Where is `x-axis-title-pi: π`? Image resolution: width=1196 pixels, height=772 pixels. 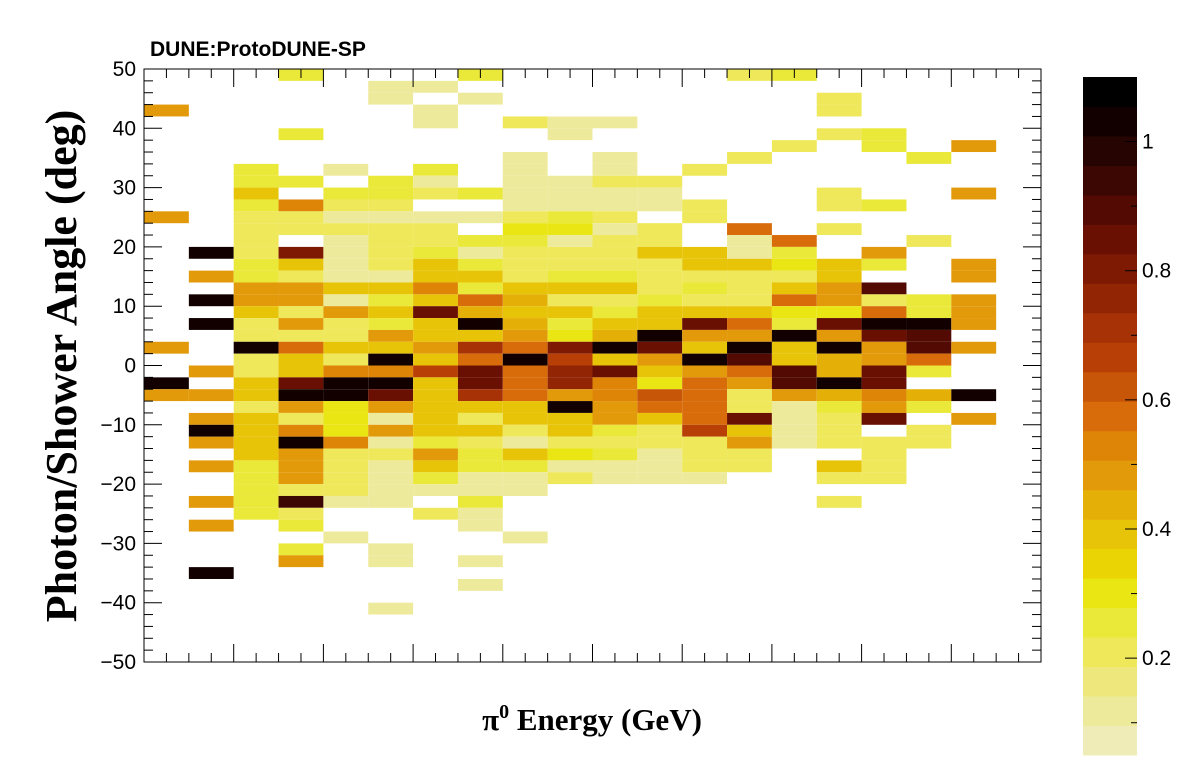 x-axis-title-pi: π is located at coordinates (490, 719).